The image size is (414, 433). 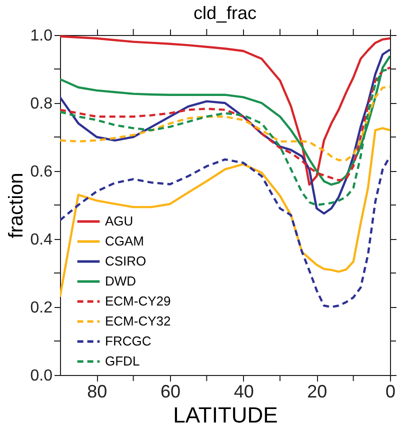 I want to click on legend-label: ECM-CY29, so click(x=138, y=301).